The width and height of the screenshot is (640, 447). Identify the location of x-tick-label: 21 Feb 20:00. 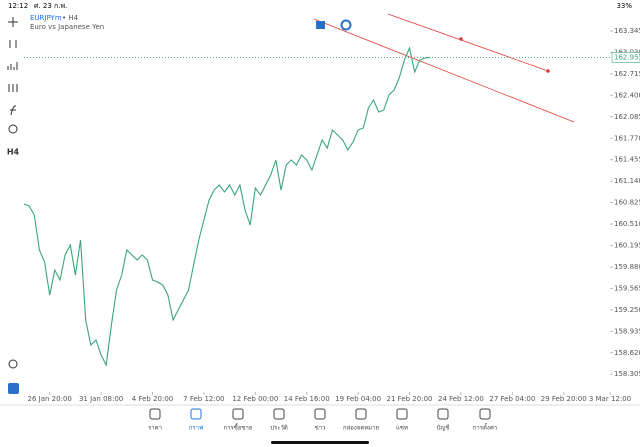
(410, 399).